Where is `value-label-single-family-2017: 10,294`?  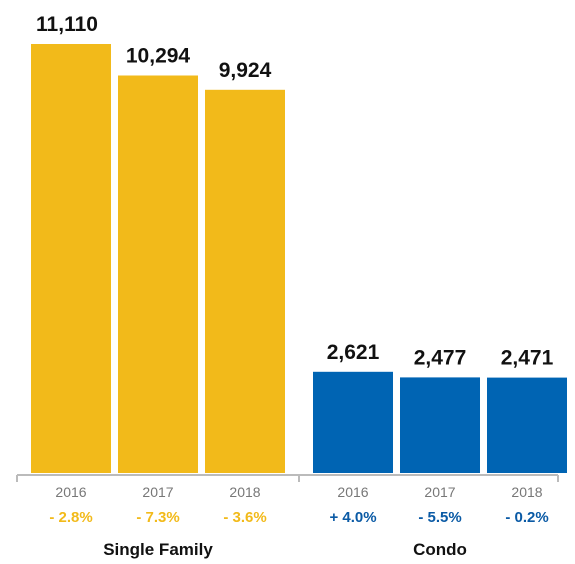 value-label-single-family-2017: 10,294 is located at coordinates (158, 56).